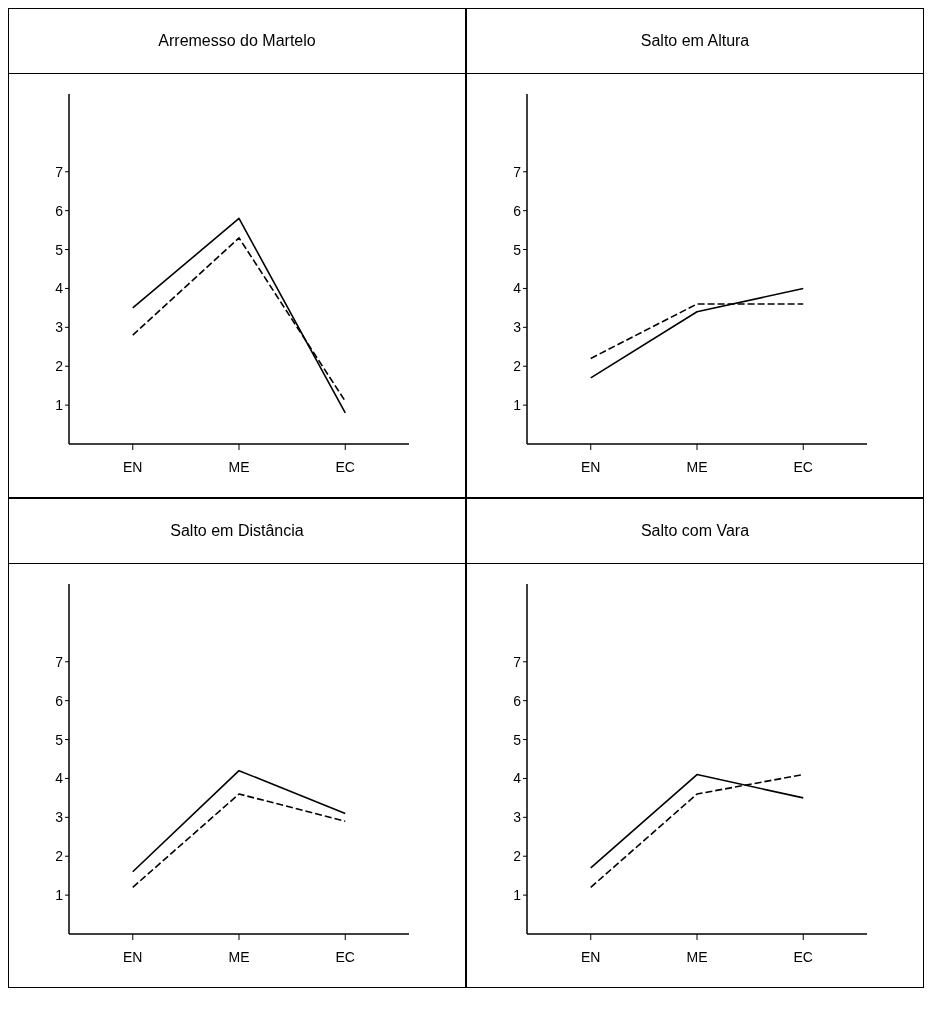 The width and height of the screenshot is (928, 1012). What do you see at coordinates (695, 531) in the screenshot?
I see `chart-title: Salto com Vara` at bounding box center [695, 531].